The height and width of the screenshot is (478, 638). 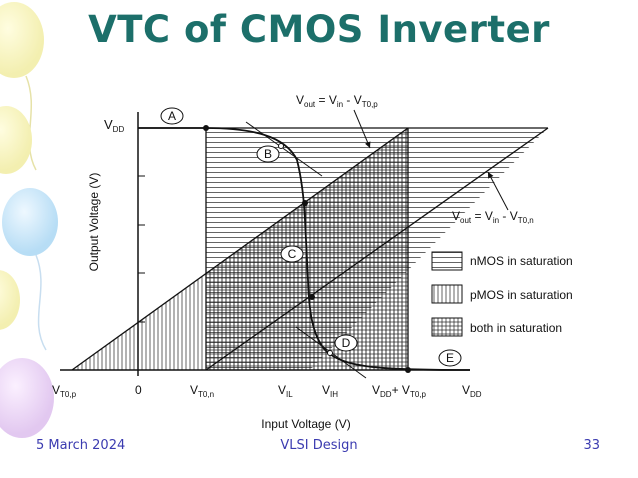 I want to click on footer-course: VLSI Design, so click(x=319, y=445).